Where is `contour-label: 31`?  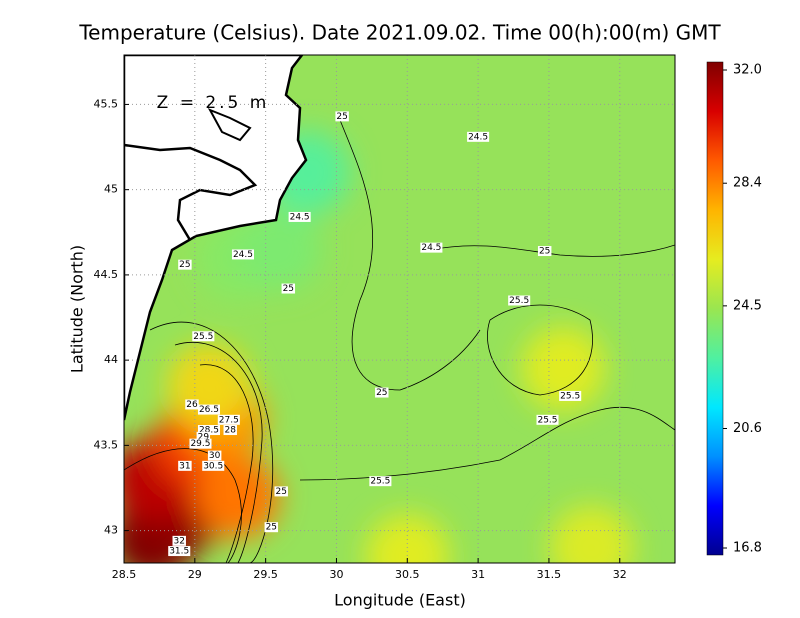 contour-label: 31 is located at coordinates (185, 465).